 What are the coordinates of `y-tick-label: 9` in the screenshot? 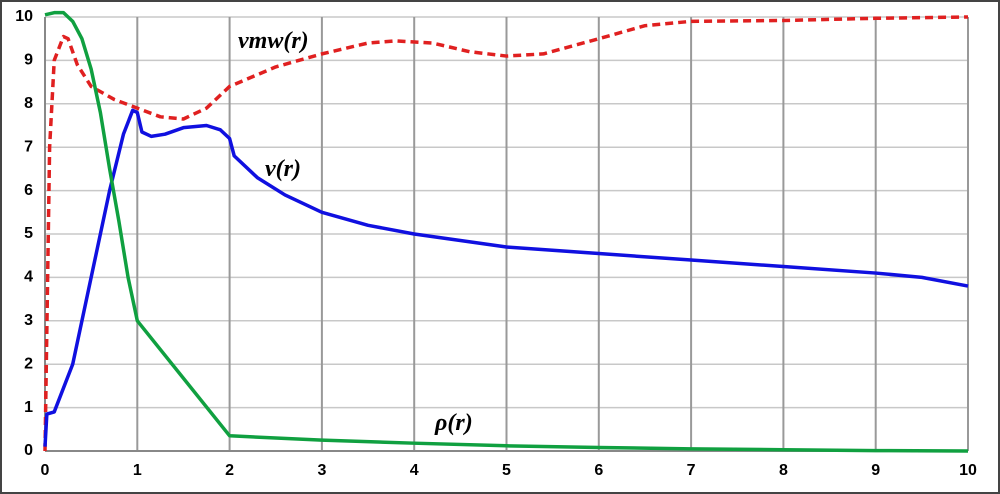 It's located at (28, 60).